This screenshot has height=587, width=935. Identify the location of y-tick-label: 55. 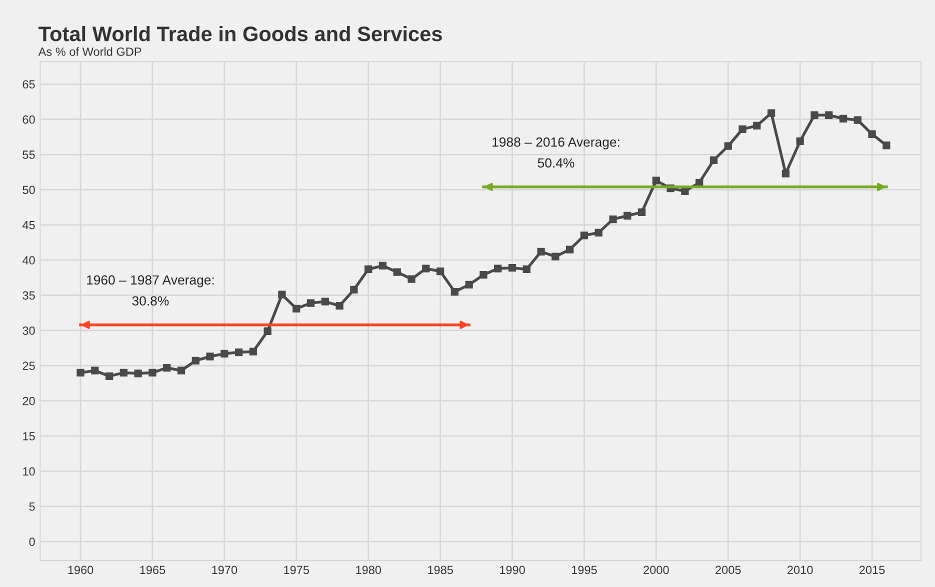
(28, 154).